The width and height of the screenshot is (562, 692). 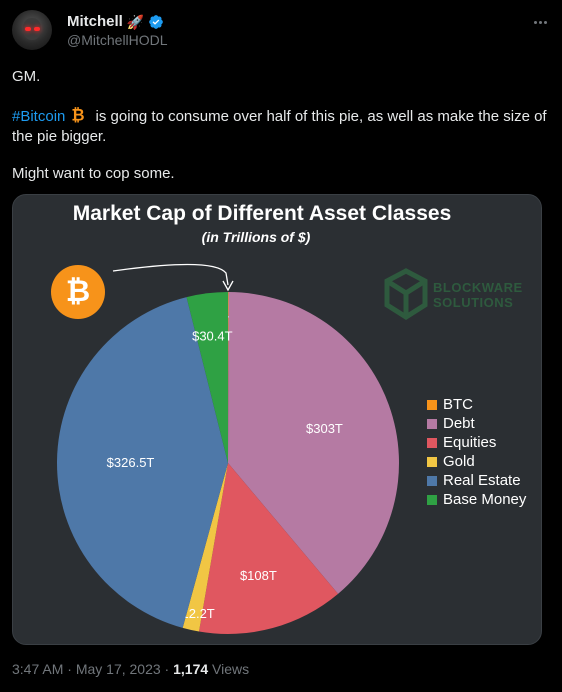 I want to click on bitcoin-symbol: ₿, so click(x=78, y=291).